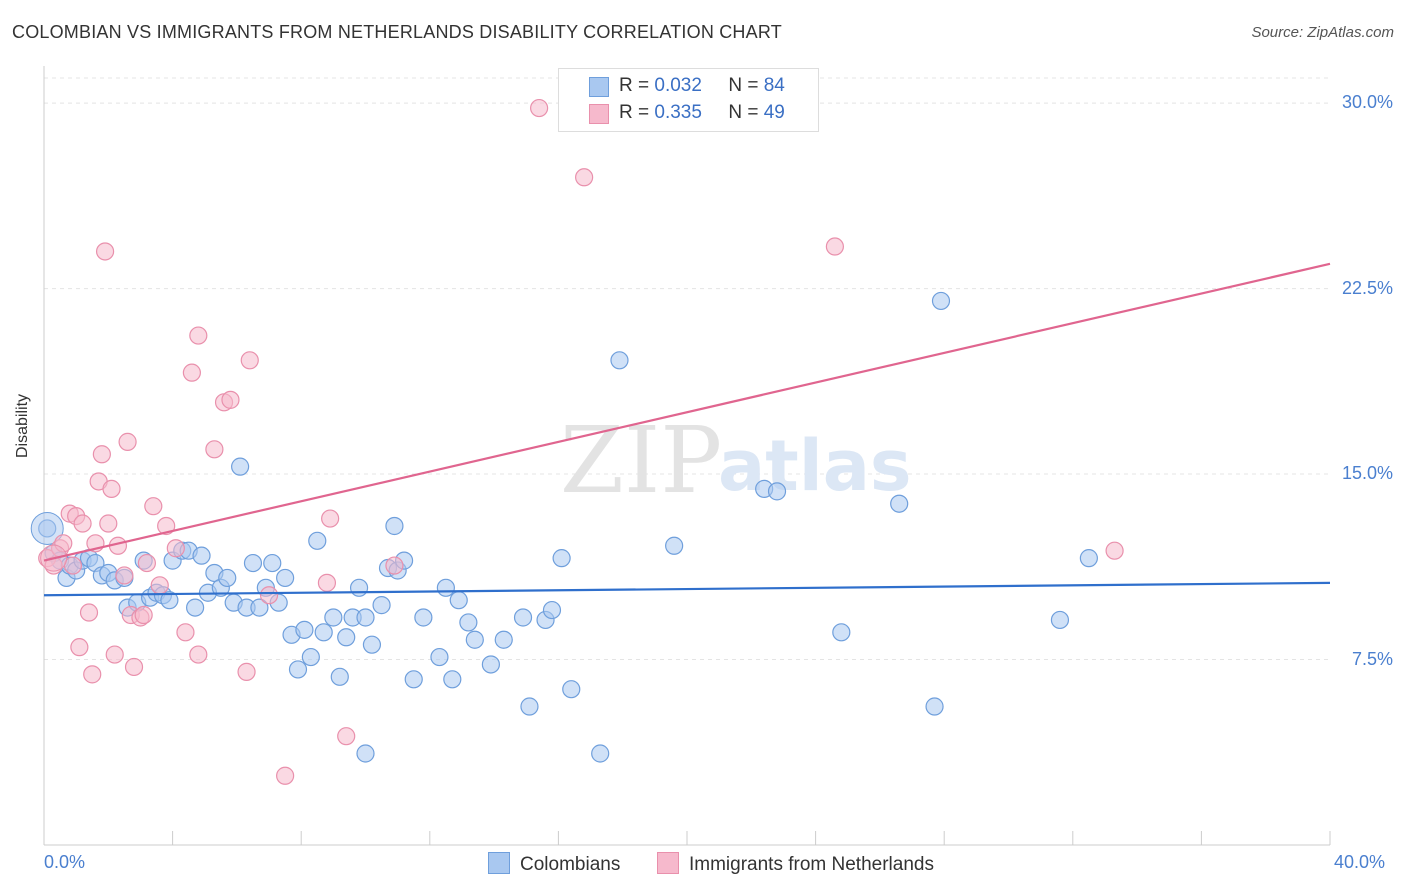  What do you see at coordinates (499, 863) in the screenshot?
I see `legend-square-blue` at bounding box center [499, 863].